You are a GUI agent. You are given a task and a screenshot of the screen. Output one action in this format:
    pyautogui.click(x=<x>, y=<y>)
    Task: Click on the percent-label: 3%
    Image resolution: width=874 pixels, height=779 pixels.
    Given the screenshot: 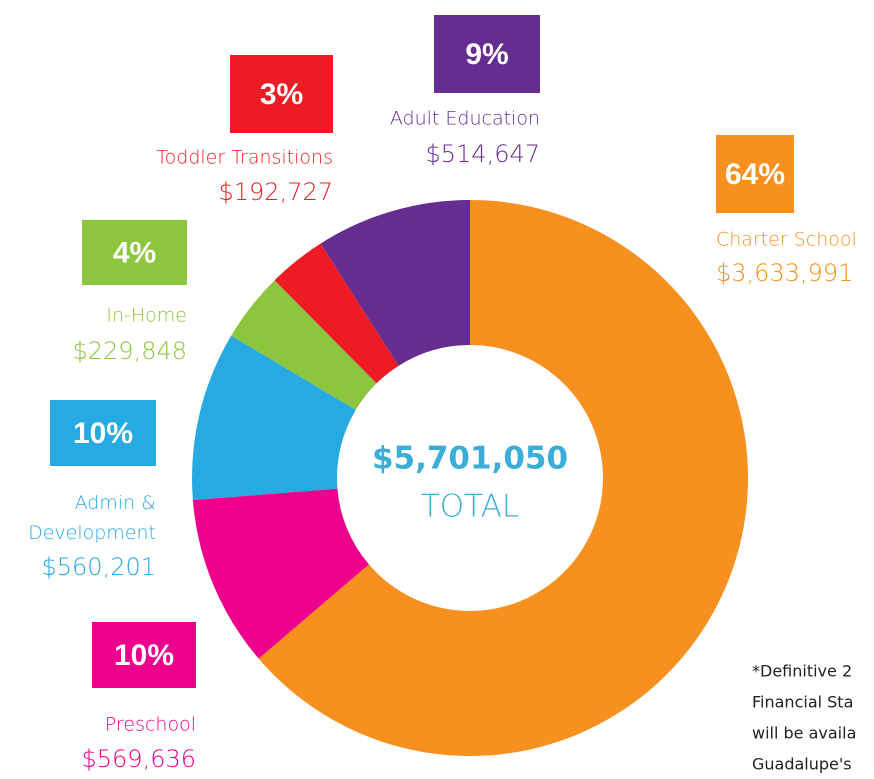 What is the action you would take?
    pyautogui.click(x=281, y=94)
    